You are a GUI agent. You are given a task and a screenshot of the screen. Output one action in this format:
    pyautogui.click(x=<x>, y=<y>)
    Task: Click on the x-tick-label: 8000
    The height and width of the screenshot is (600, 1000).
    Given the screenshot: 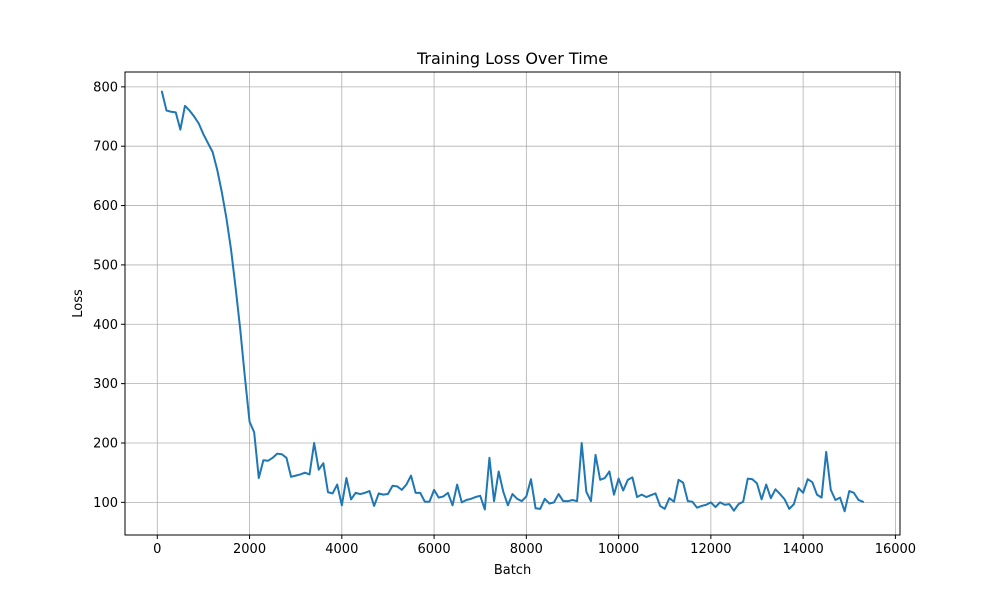 What is the action you would take?
    pyautogui.click(x=526, y=549)
    